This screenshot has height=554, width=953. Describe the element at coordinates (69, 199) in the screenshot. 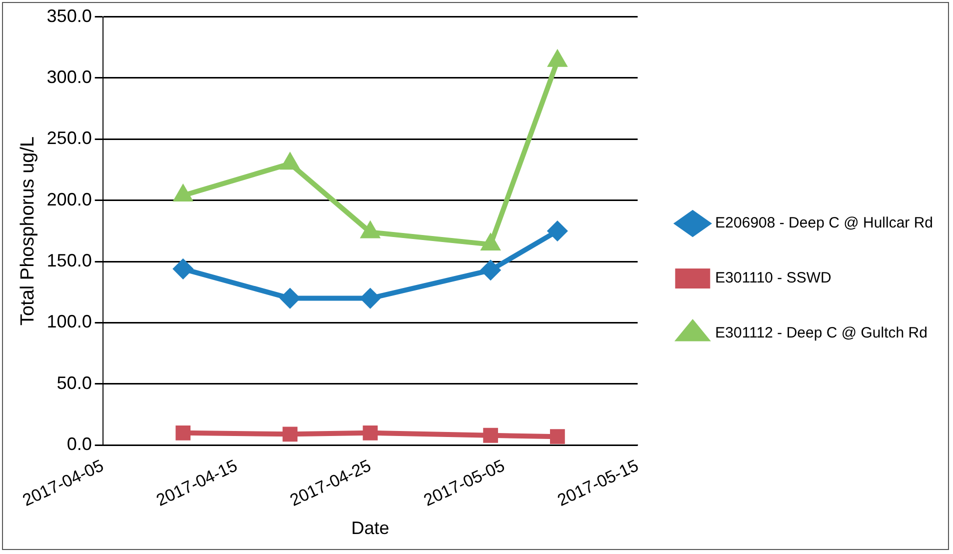

I see `y-tick-label: 200.0` at that location.